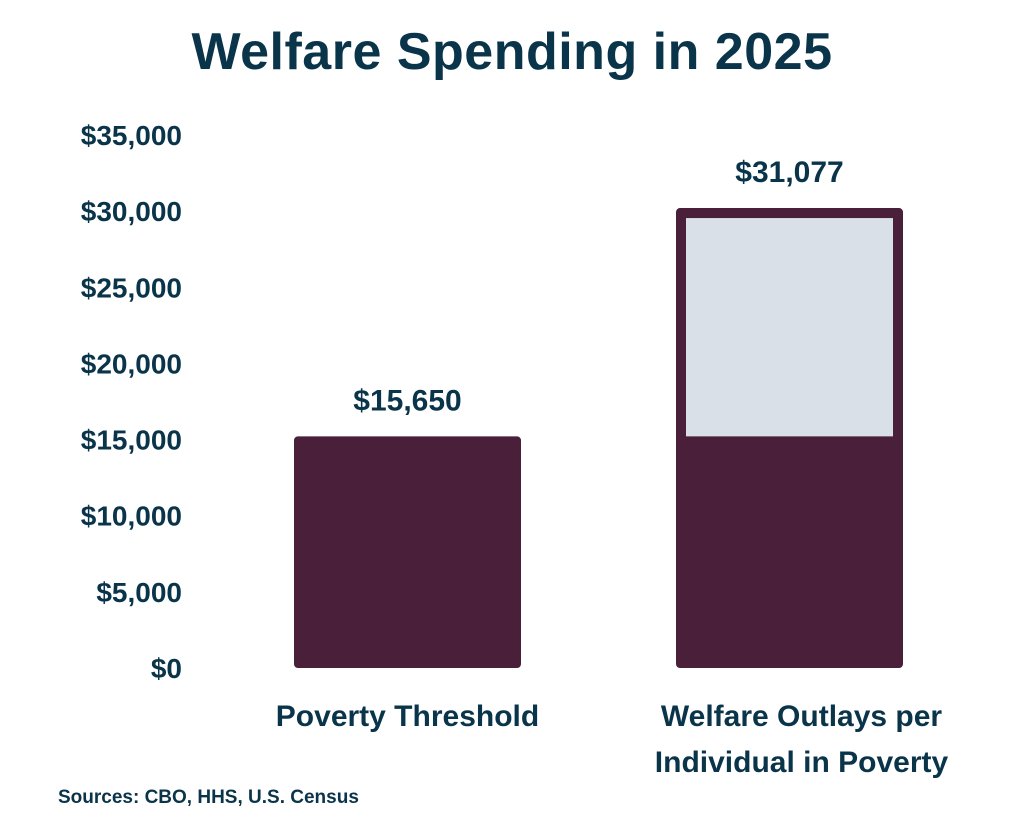 This screenshot has height=834, width=1024. What do you see at coordinates (512, 52) in the screenshot?
I see `chart-title: Welfare Spending in 2025` at bounding box center [512, 52].